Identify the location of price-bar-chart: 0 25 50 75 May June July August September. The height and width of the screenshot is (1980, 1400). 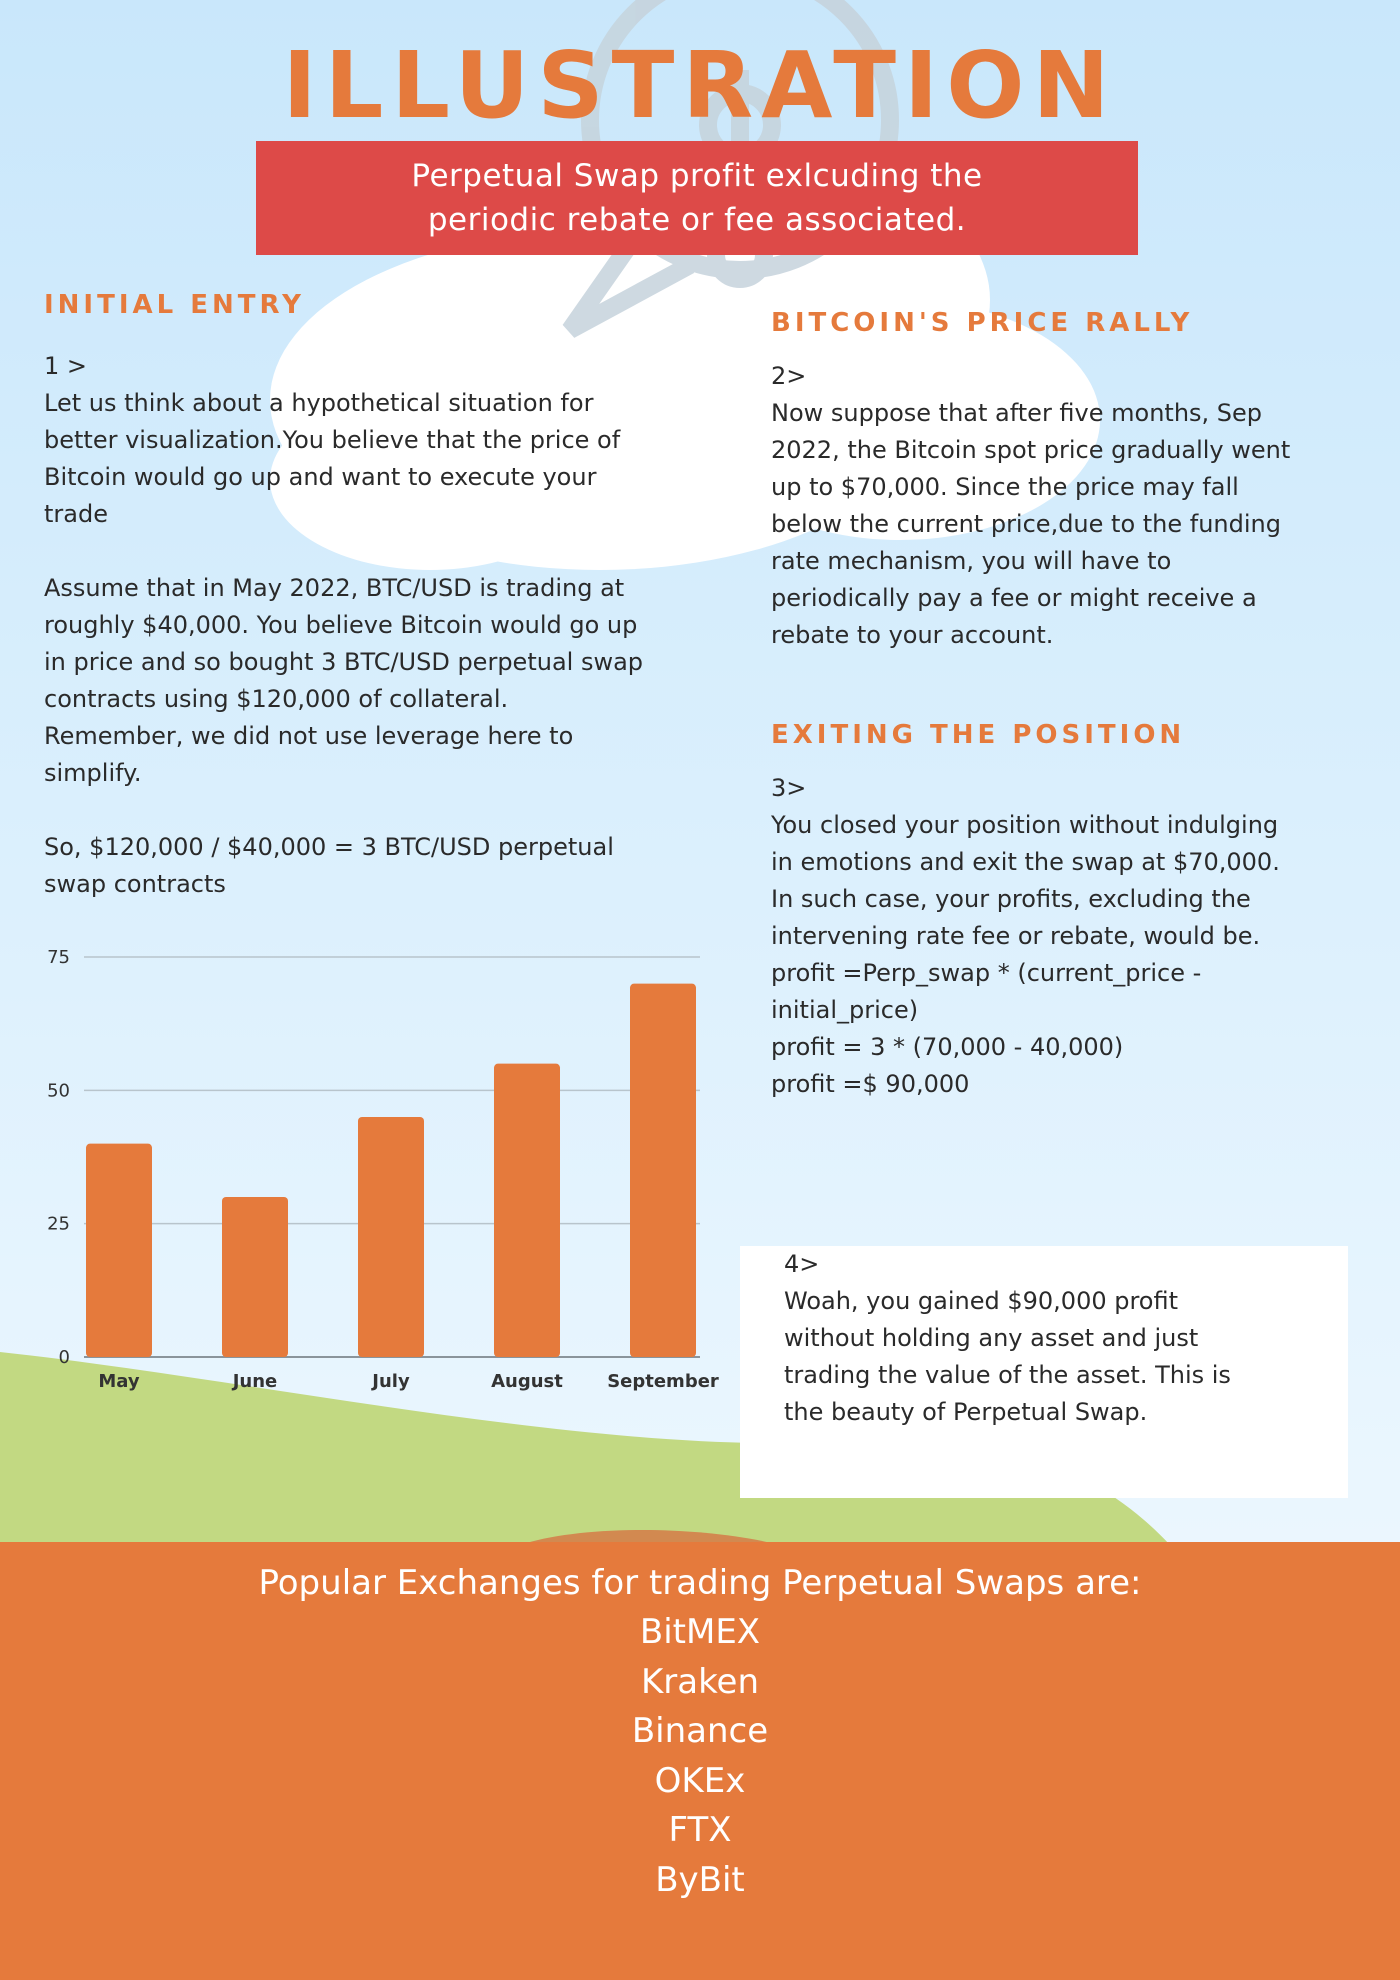
(383, 1169).